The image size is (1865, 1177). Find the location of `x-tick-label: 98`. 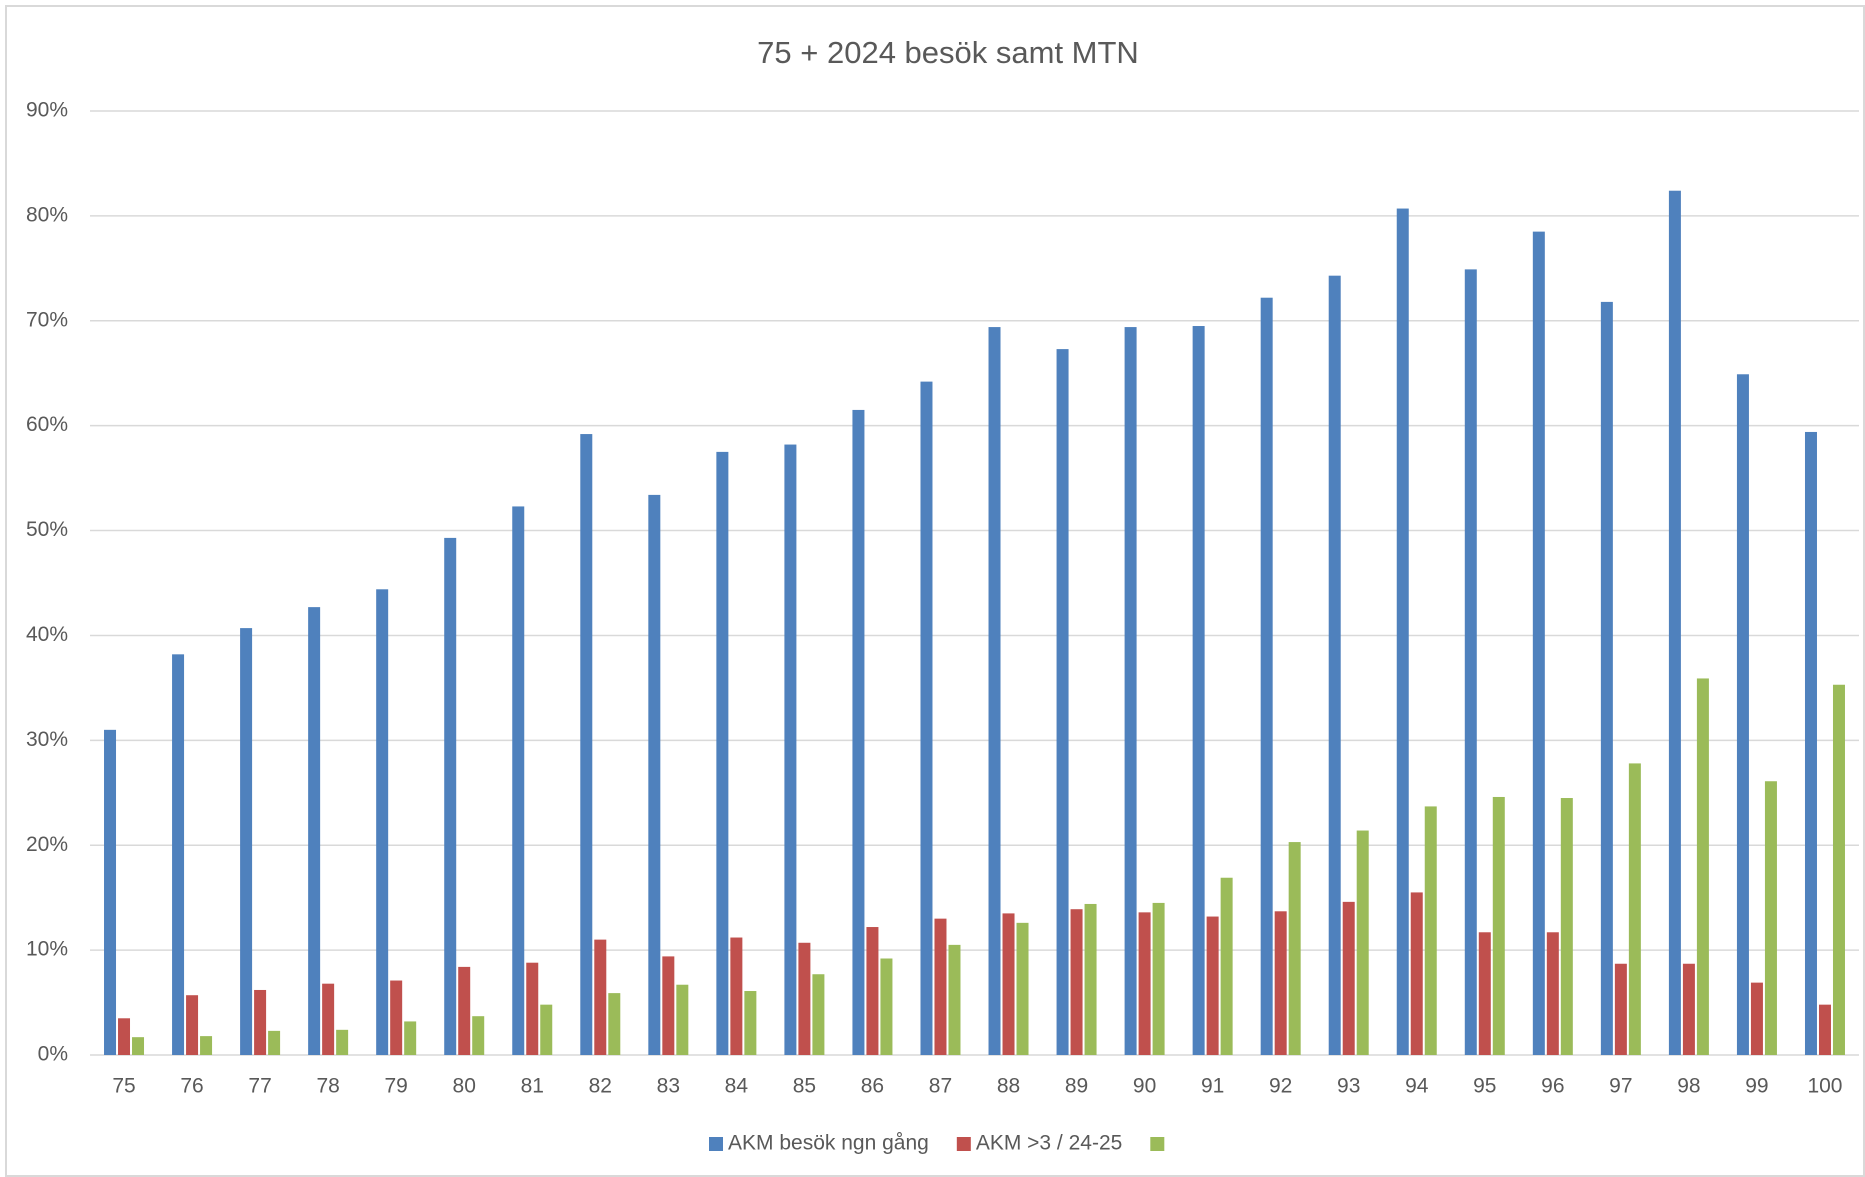

x-tick-label: 98 is located at coordinates (1688, 1086).